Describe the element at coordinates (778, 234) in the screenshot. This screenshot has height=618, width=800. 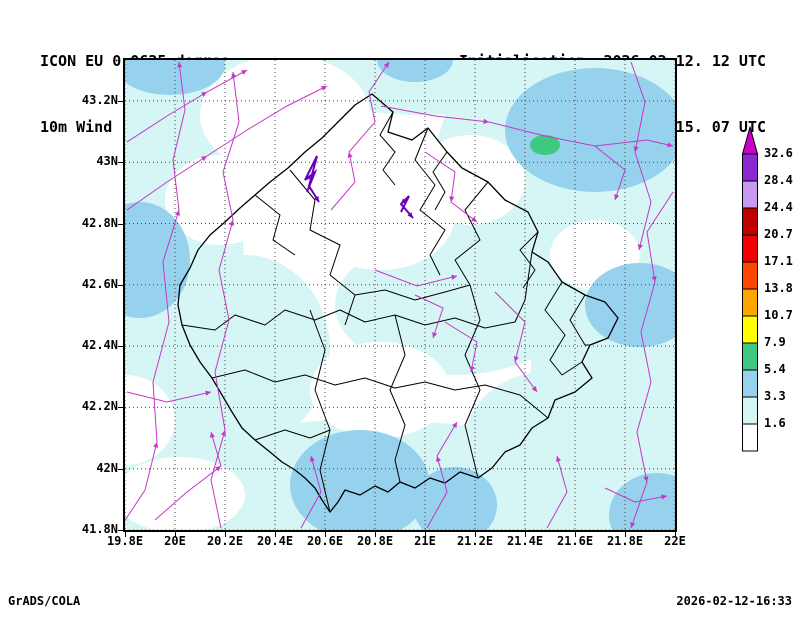
I see `colorbar-label: 20.7` at that location.